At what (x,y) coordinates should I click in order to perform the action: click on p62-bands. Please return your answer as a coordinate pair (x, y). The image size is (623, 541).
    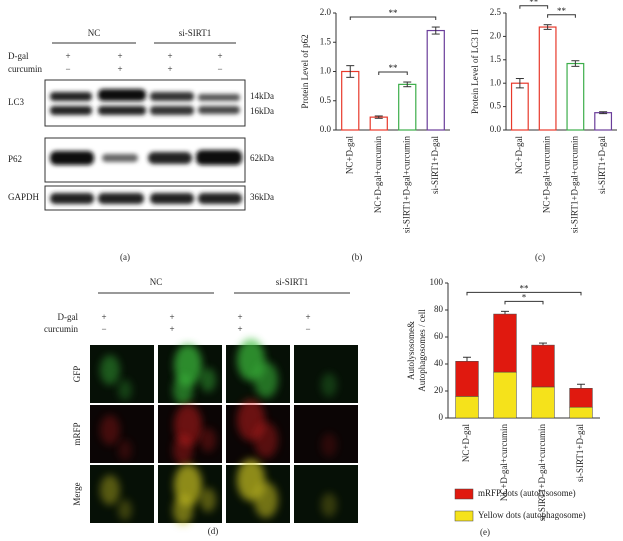
    Looking at the image, I should click on (146, 157).